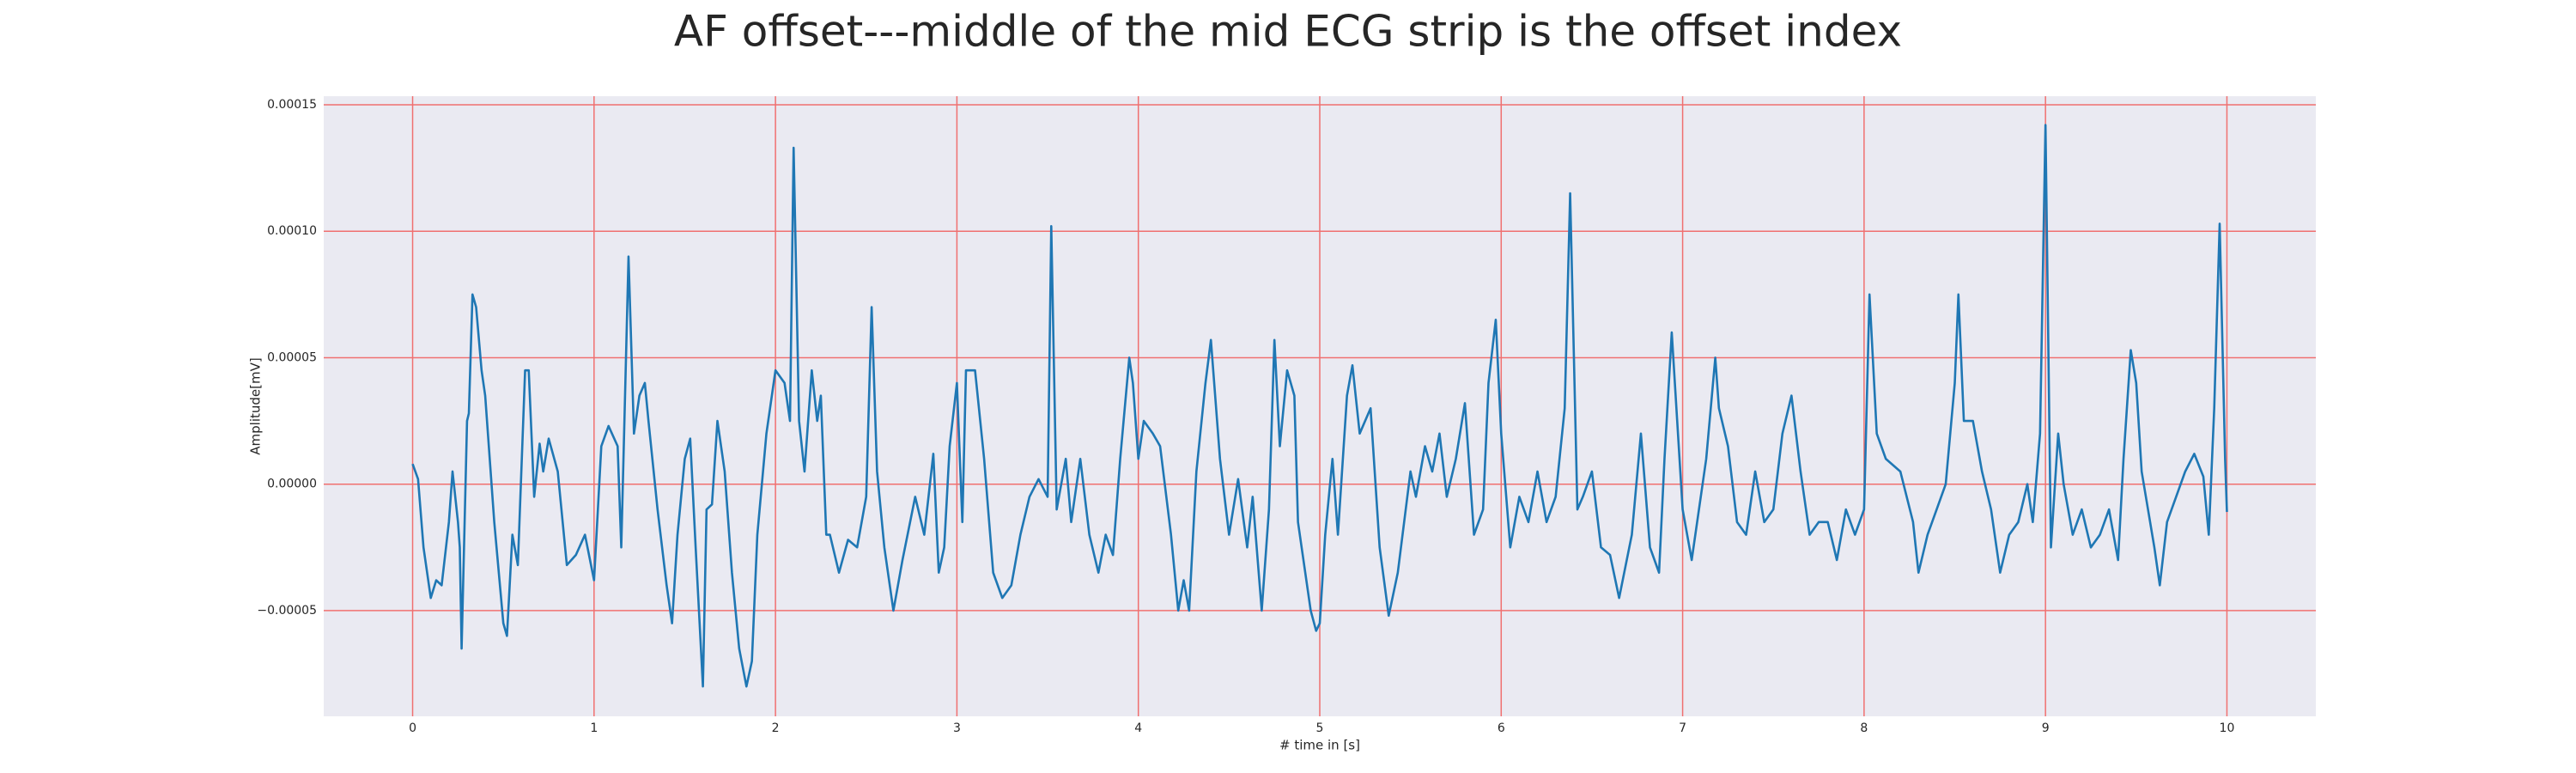  What do you see at coordinates (2046, 728) in the screenshot?
I see `x-tick-label: 9` at bounding box center [2046, 728].